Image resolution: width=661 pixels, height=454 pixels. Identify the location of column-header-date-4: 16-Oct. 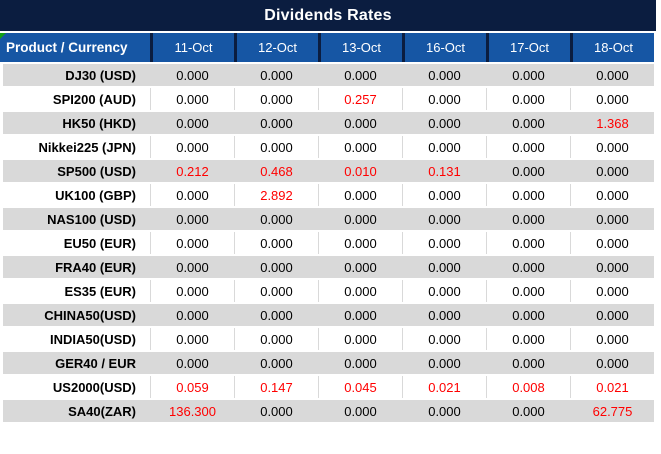
(444, 47).